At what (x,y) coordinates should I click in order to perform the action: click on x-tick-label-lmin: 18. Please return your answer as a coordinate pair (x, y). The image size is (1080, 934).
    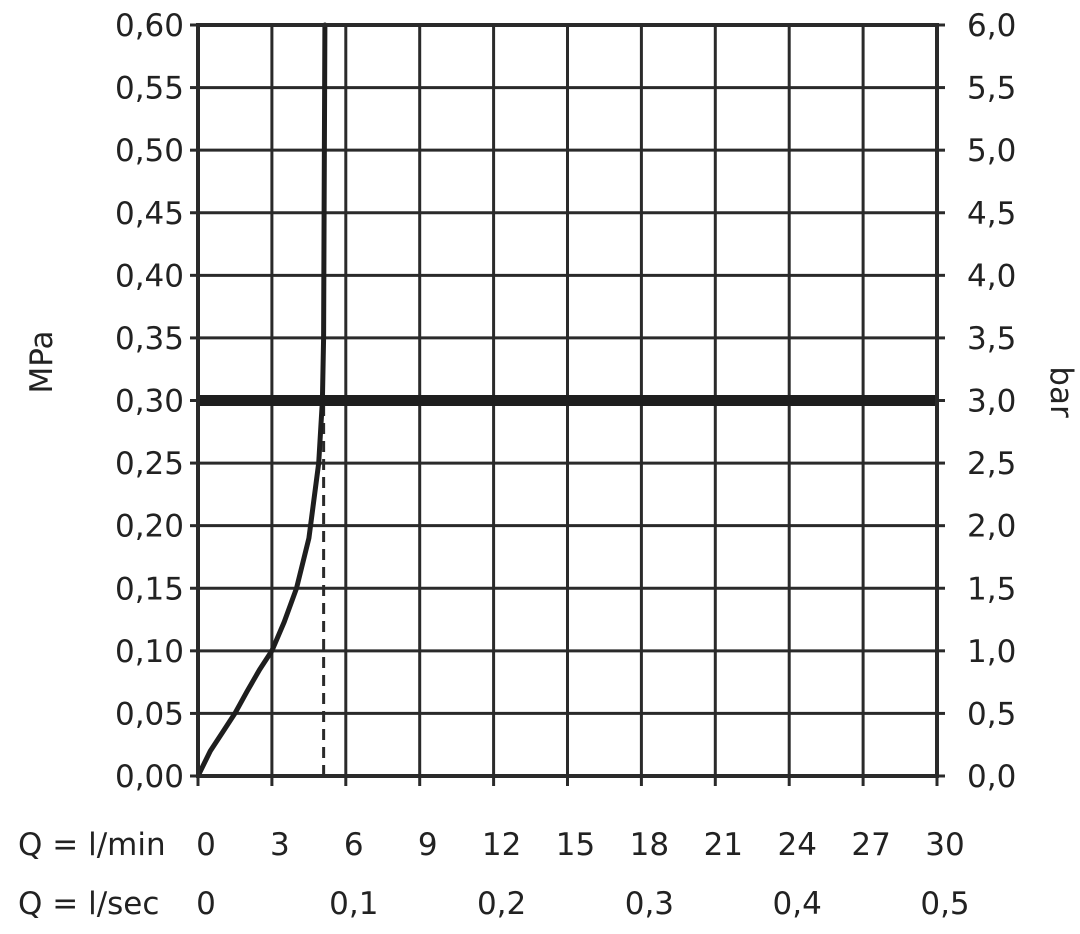
    Looking at the image, I should click on (649, 845).